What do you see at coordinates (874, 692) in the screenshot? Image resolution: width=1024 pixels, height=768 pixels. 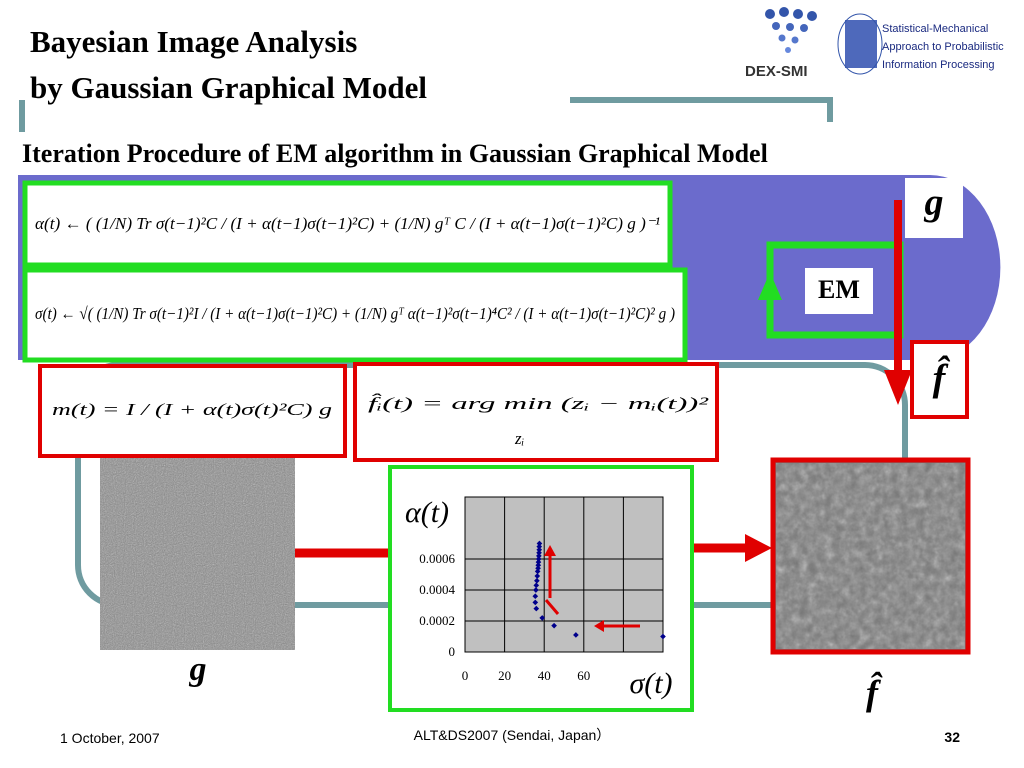 I see `image-label: f̂` at bounding box center [874, 692].